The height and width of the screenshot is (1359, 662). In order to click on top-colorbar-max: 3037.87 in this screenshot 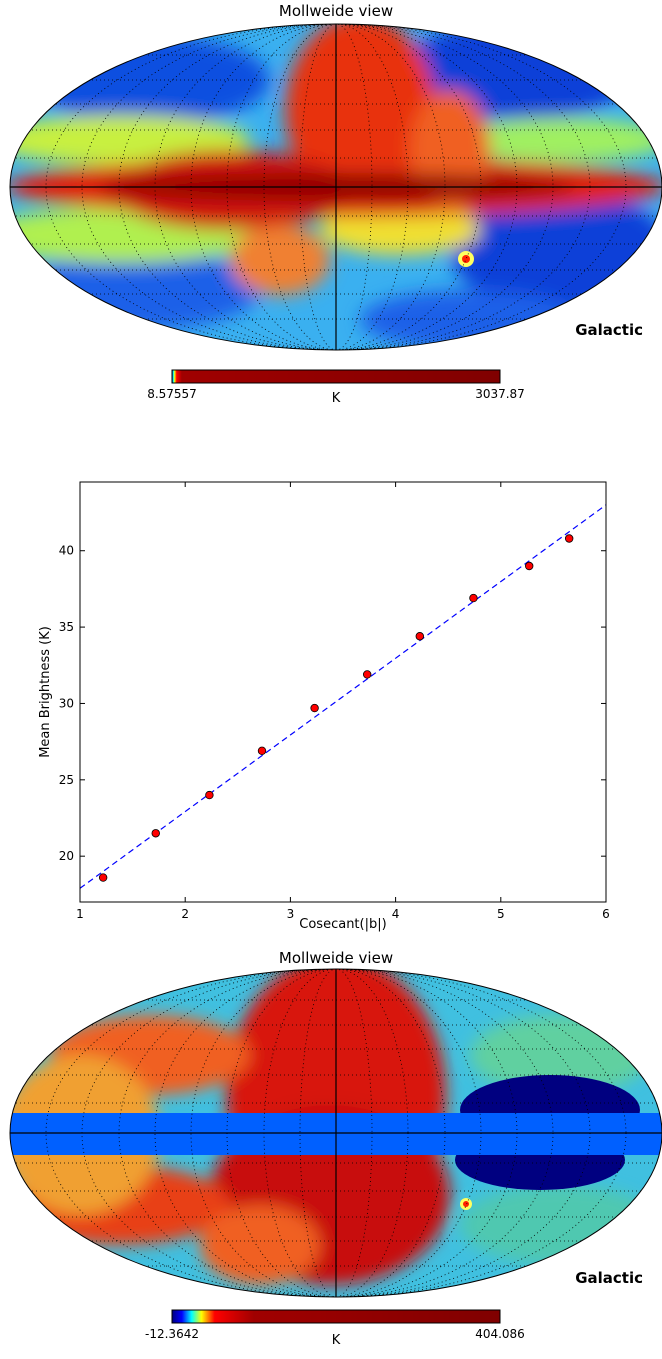, I will do `click(500, 394)`.